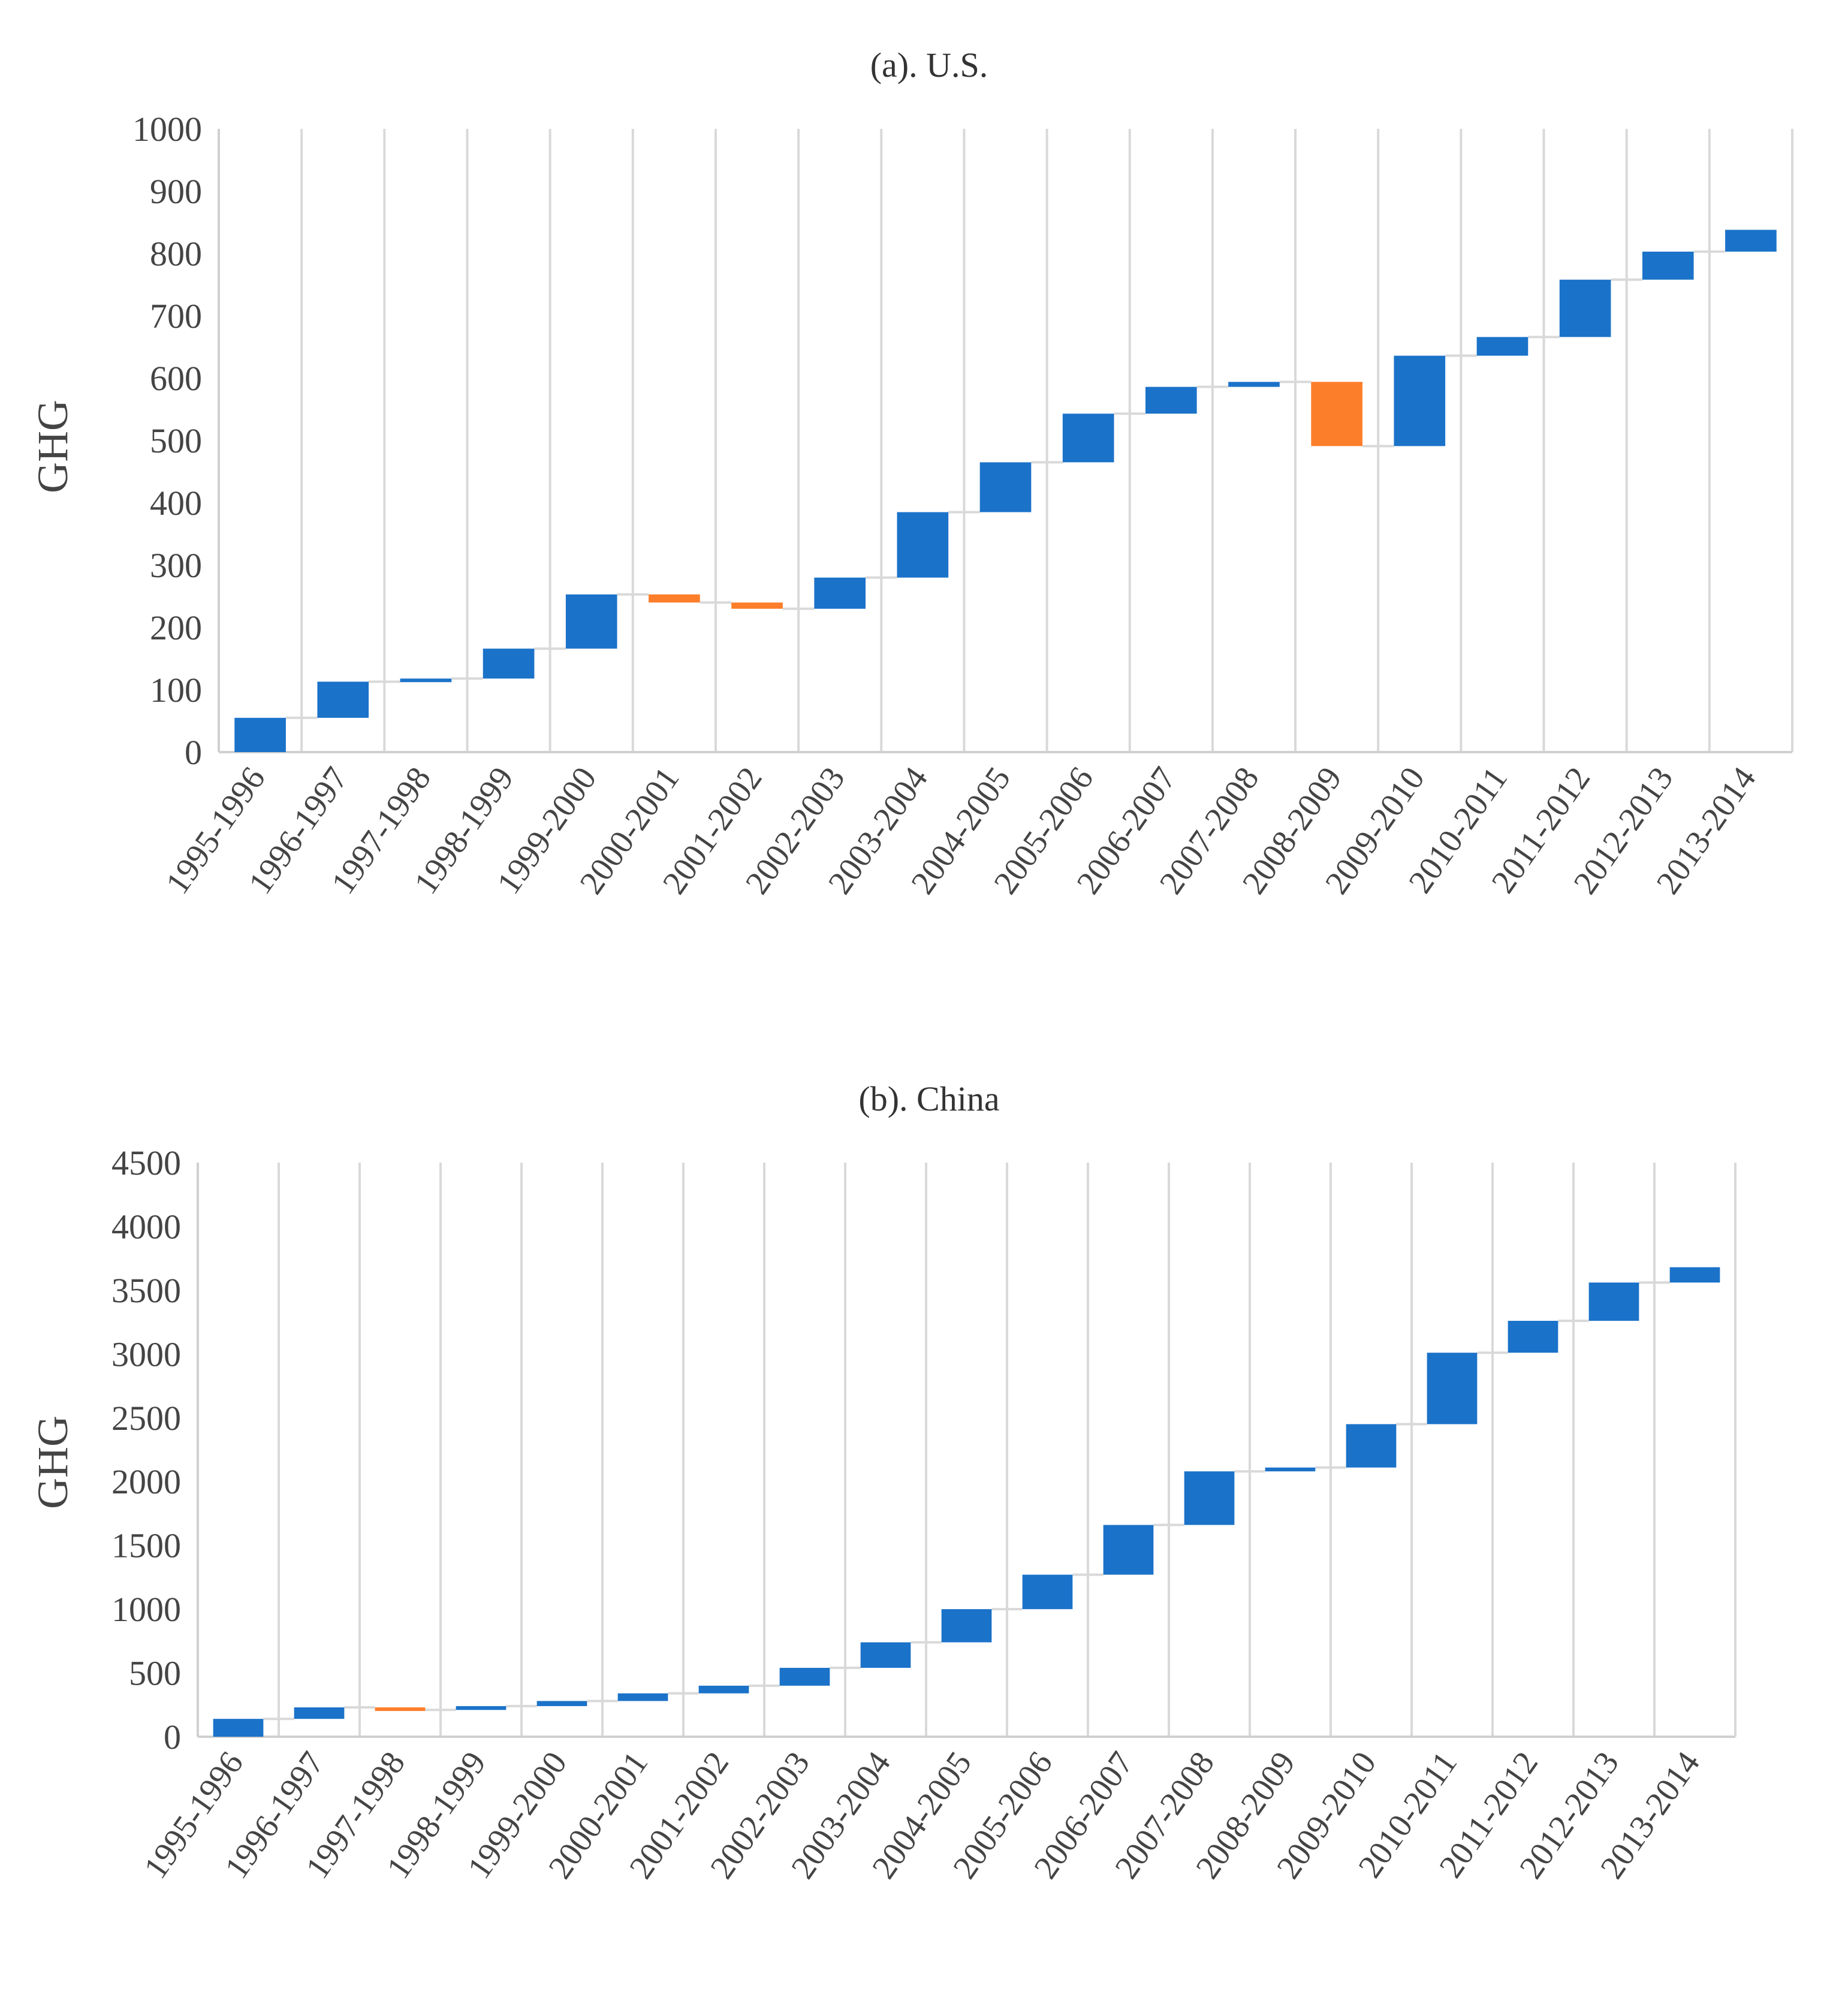  I want to click on y-tick-label: 3000, so click(146, 1354).